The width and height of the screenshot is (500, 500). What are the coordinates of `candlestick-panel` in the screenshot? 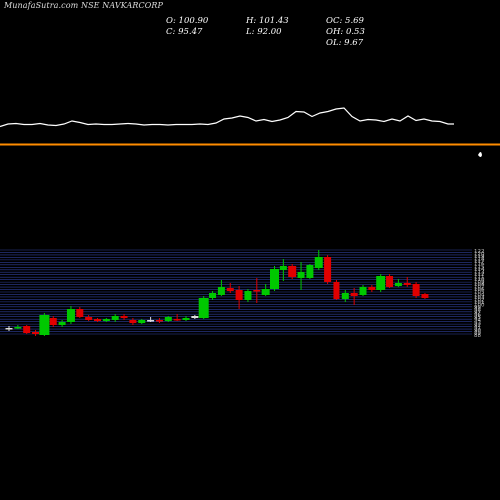 It's located at (217, 293).